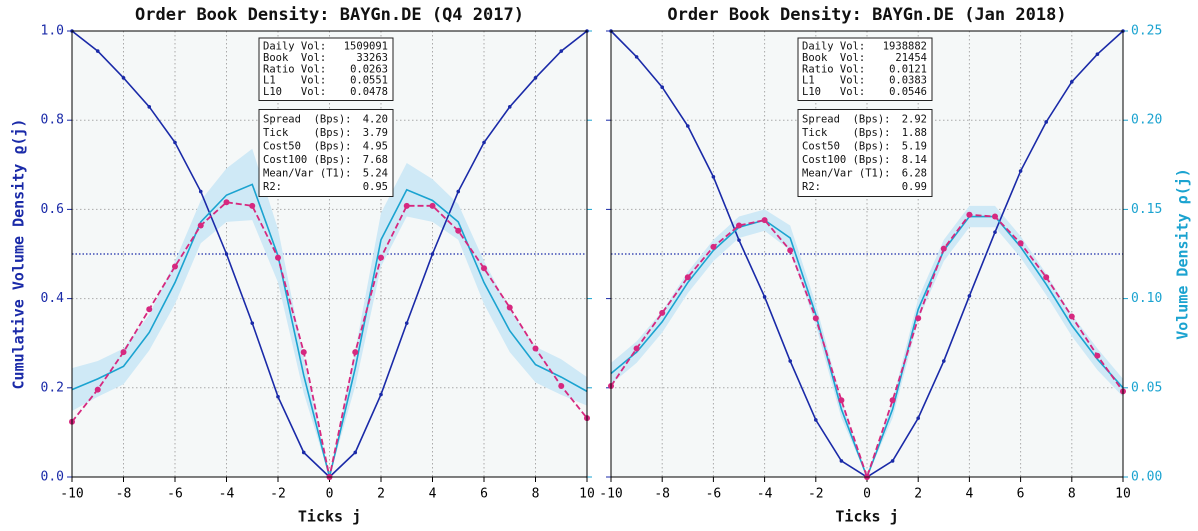 This screenshot has height=531, width=1198. Describe the element at coordinates (375, 133) in the screenshot. I see `stats-value: 3.79` at that location.